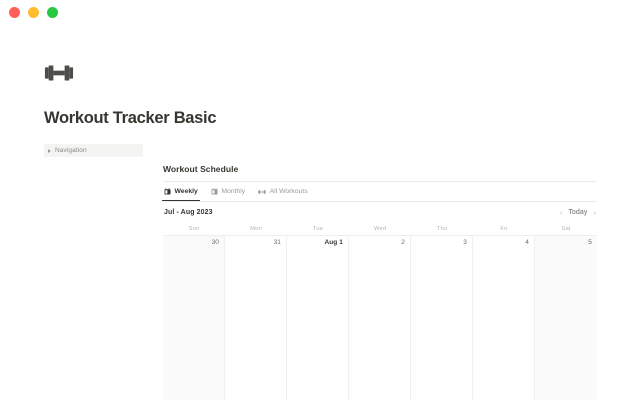  I want to click on tab-all-workouts: All Workouts, so click(283, 191).